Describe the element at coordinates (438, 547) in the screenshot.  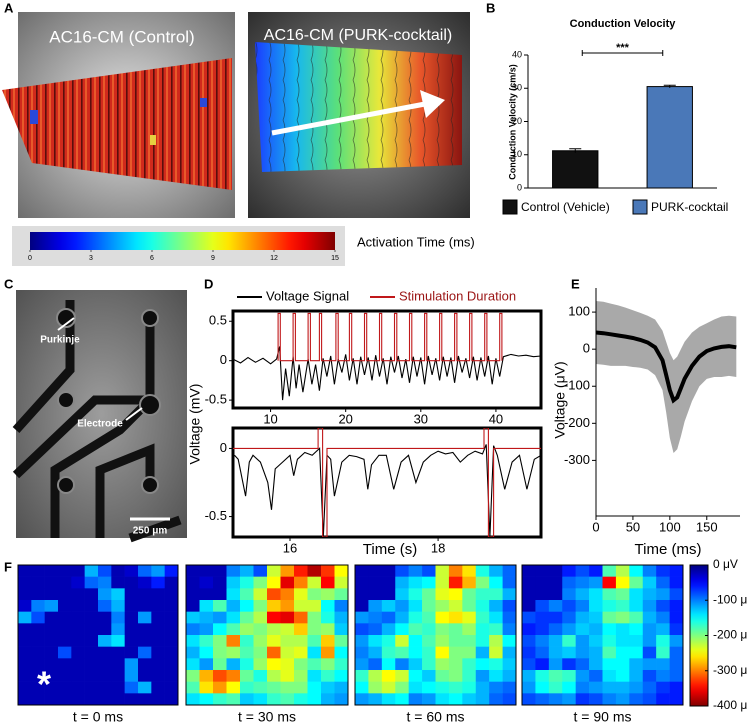
I see `x-tick-label: 18` at that location.